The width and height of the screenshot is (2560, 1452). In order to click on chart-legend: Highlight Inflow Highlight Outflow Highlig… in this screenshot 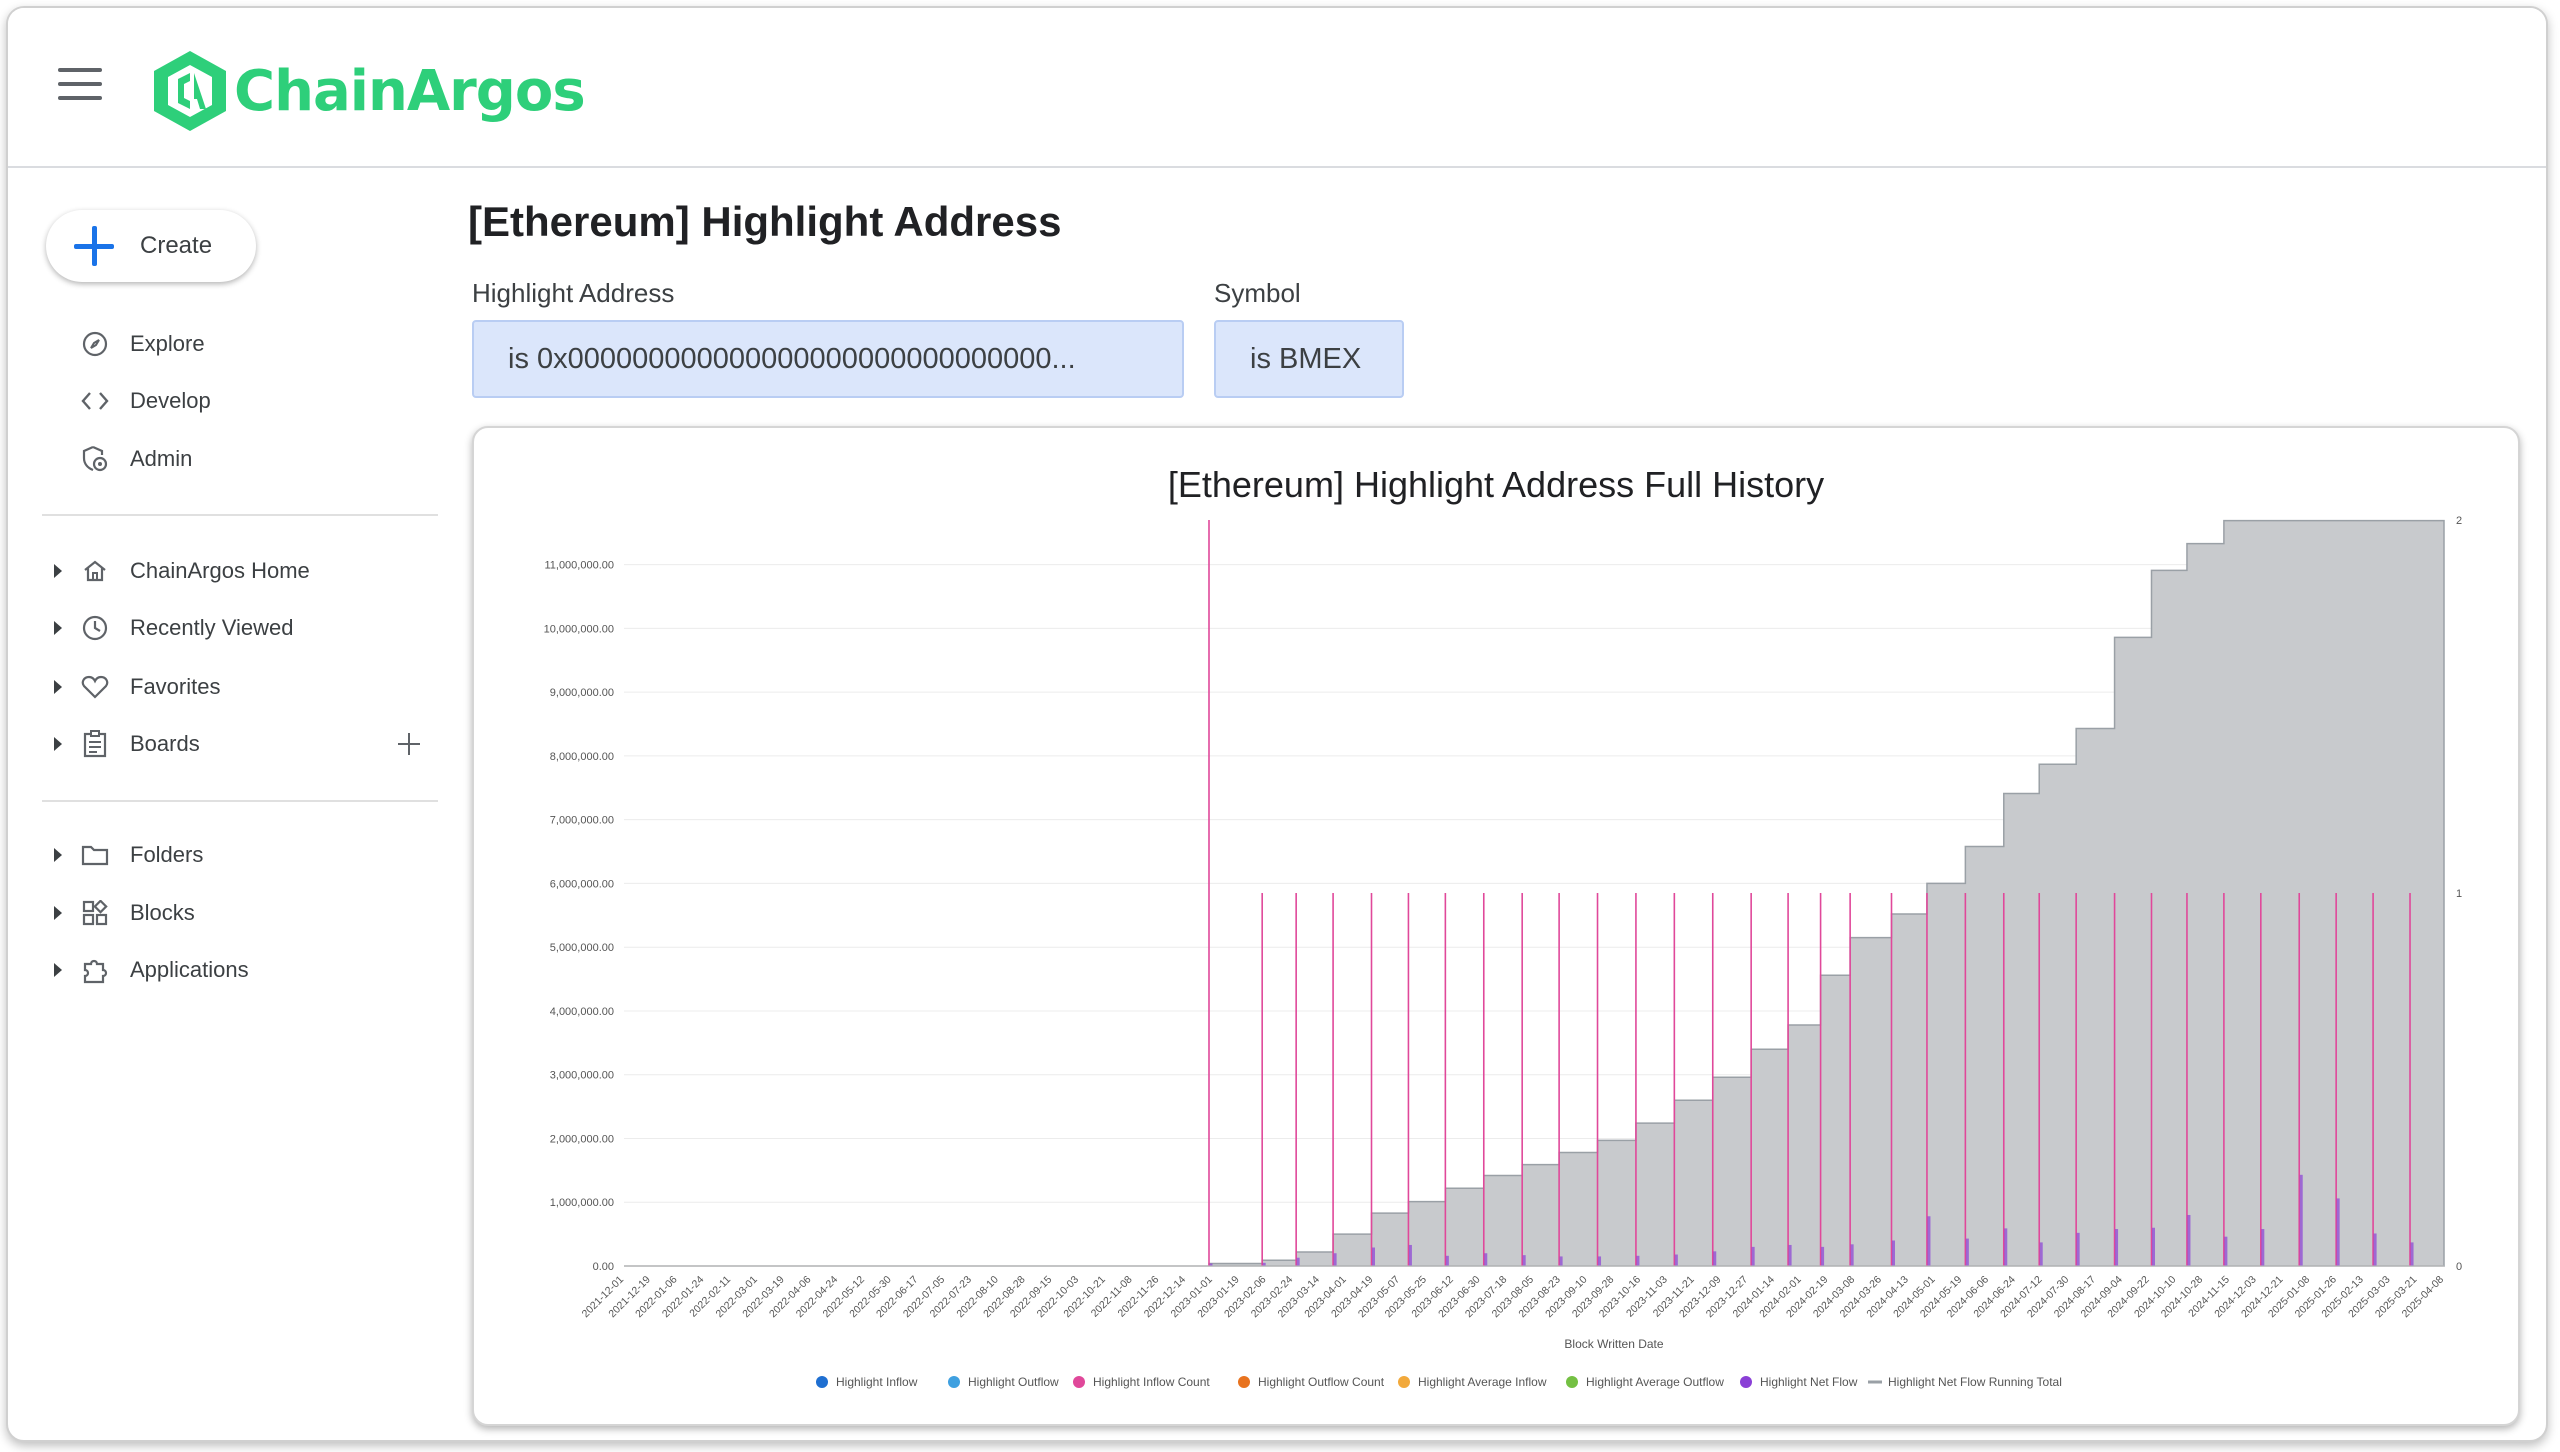, I will do `click(1439, 1382)`.